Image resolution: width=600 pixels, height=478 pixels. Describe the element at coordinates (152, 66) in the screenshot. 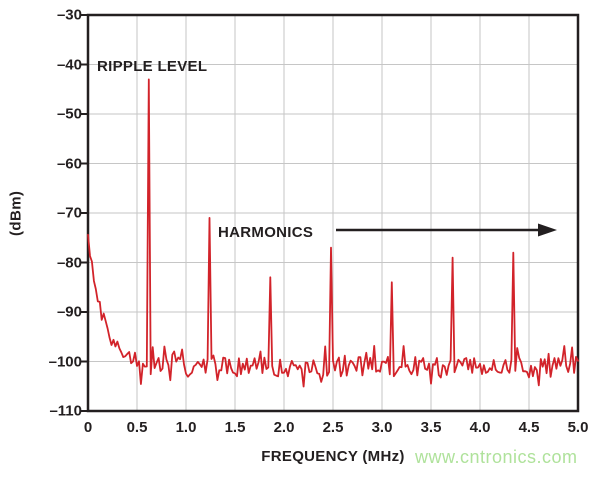

I see `ripple-level-annotation: RIPPLE LEVEL` at that location.